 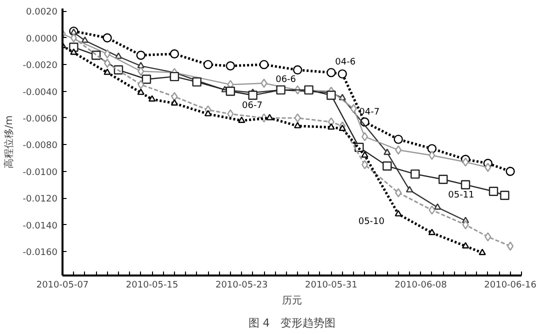 I want to click on x-tick-label: 2010-05-23, so click(x=241, y=285).